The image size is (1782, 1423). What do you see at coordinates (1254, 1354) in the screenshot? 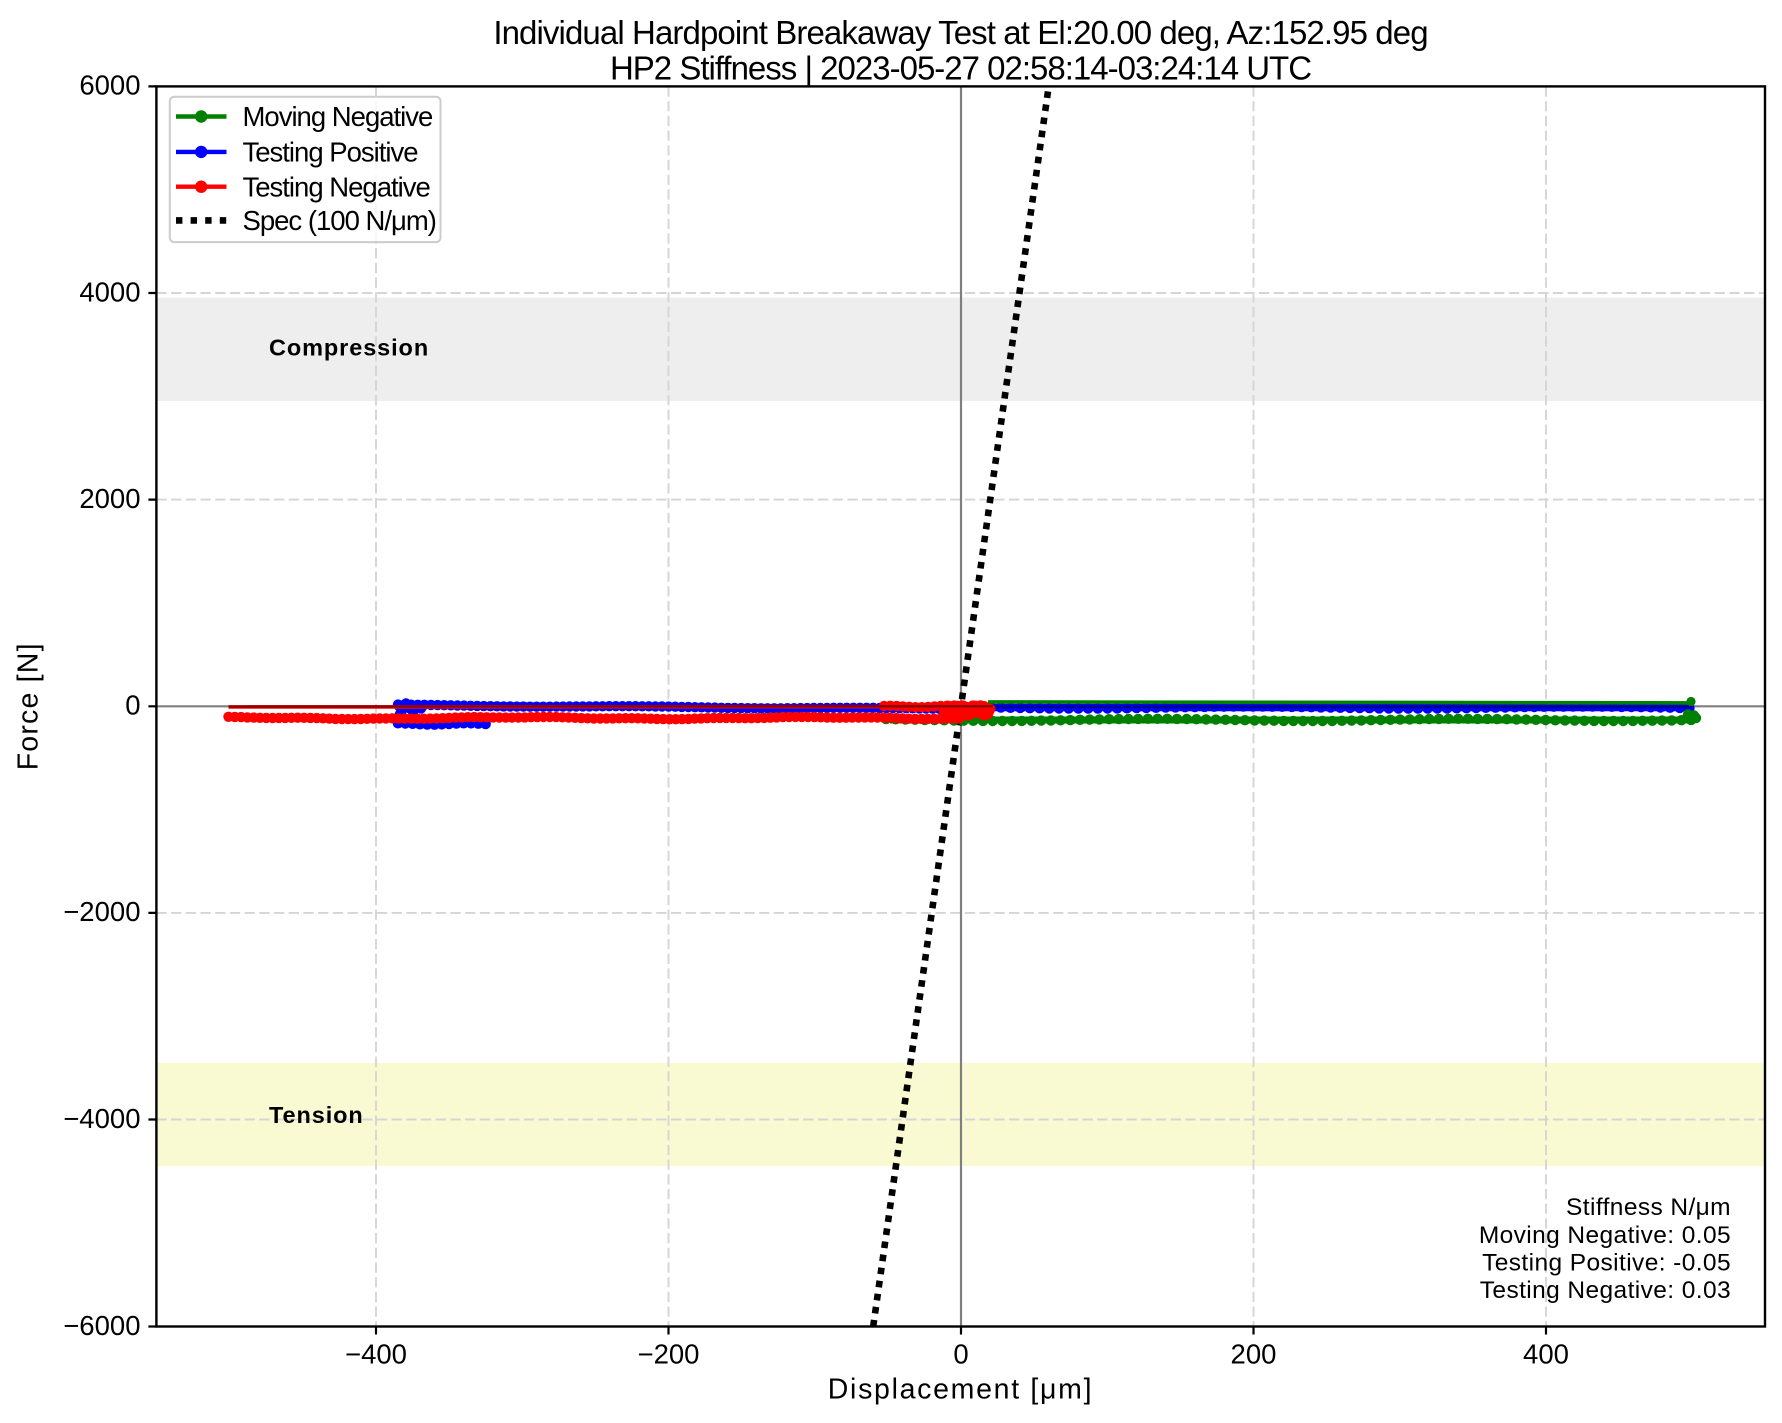
I see `svg-text: 200` at bounding box center [1254, 1354].